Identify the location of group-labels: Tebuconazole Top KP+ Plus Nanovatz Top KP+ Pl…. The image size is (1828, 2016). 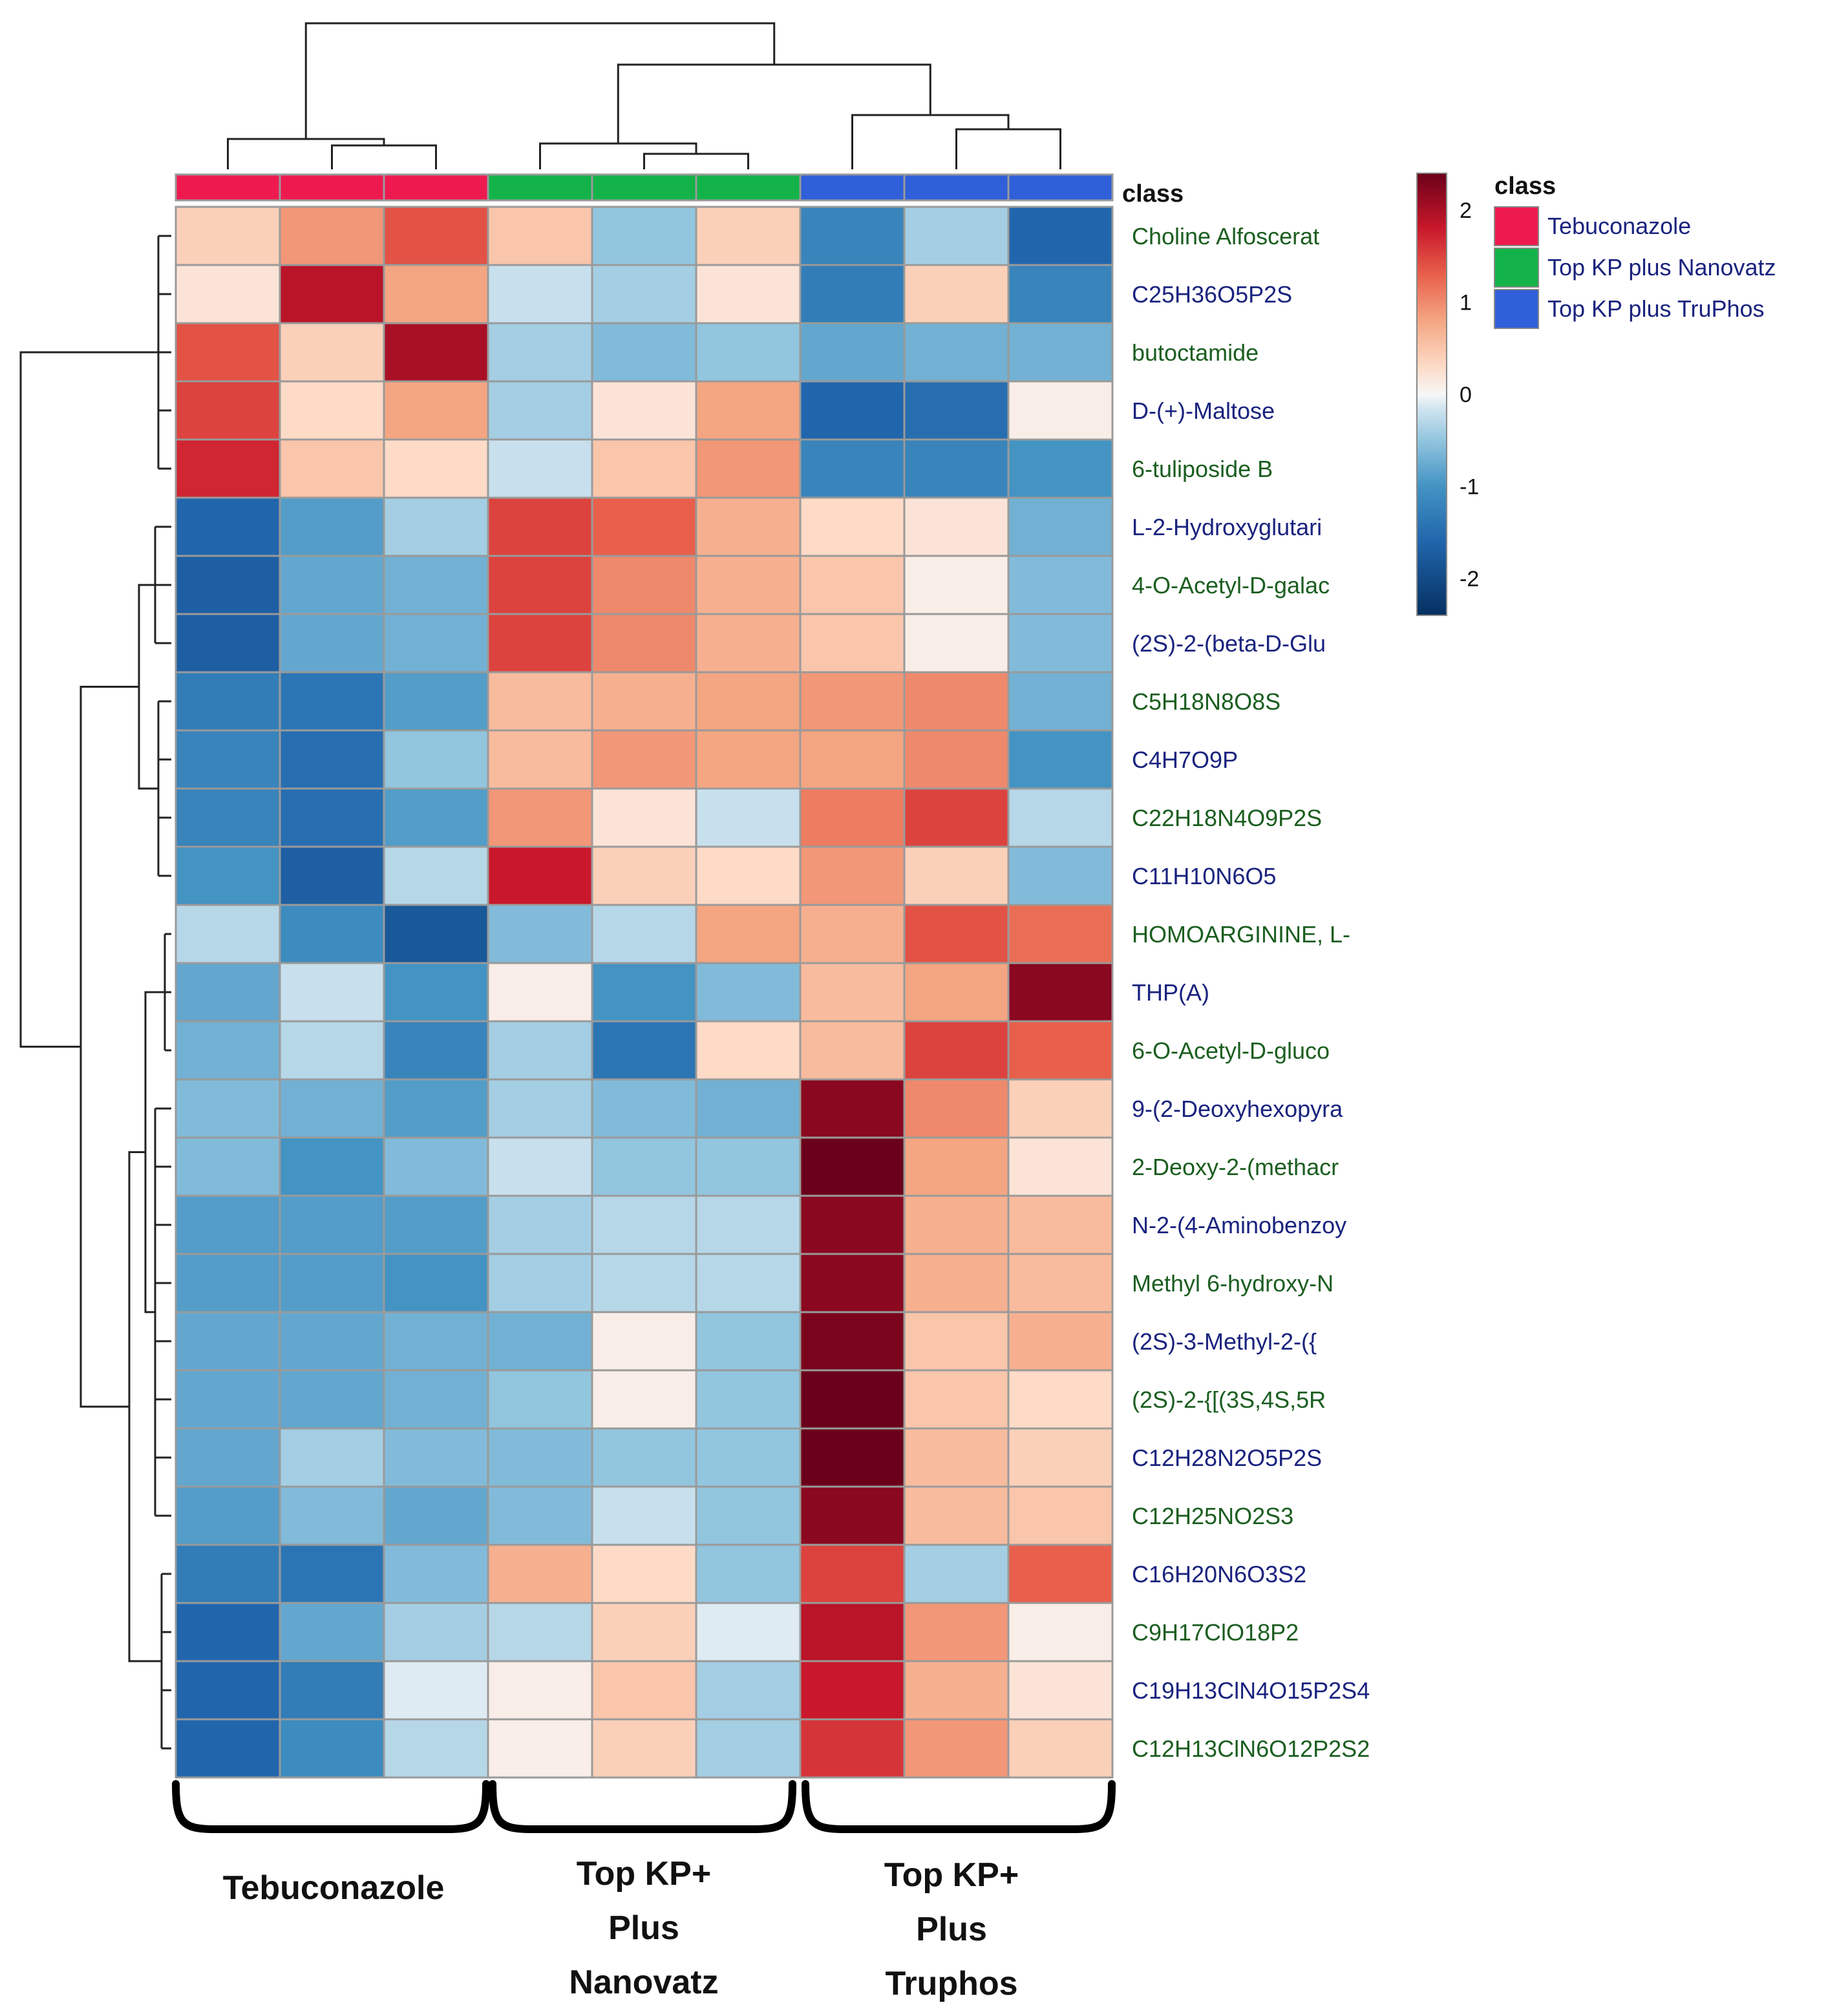
(621, 1928).